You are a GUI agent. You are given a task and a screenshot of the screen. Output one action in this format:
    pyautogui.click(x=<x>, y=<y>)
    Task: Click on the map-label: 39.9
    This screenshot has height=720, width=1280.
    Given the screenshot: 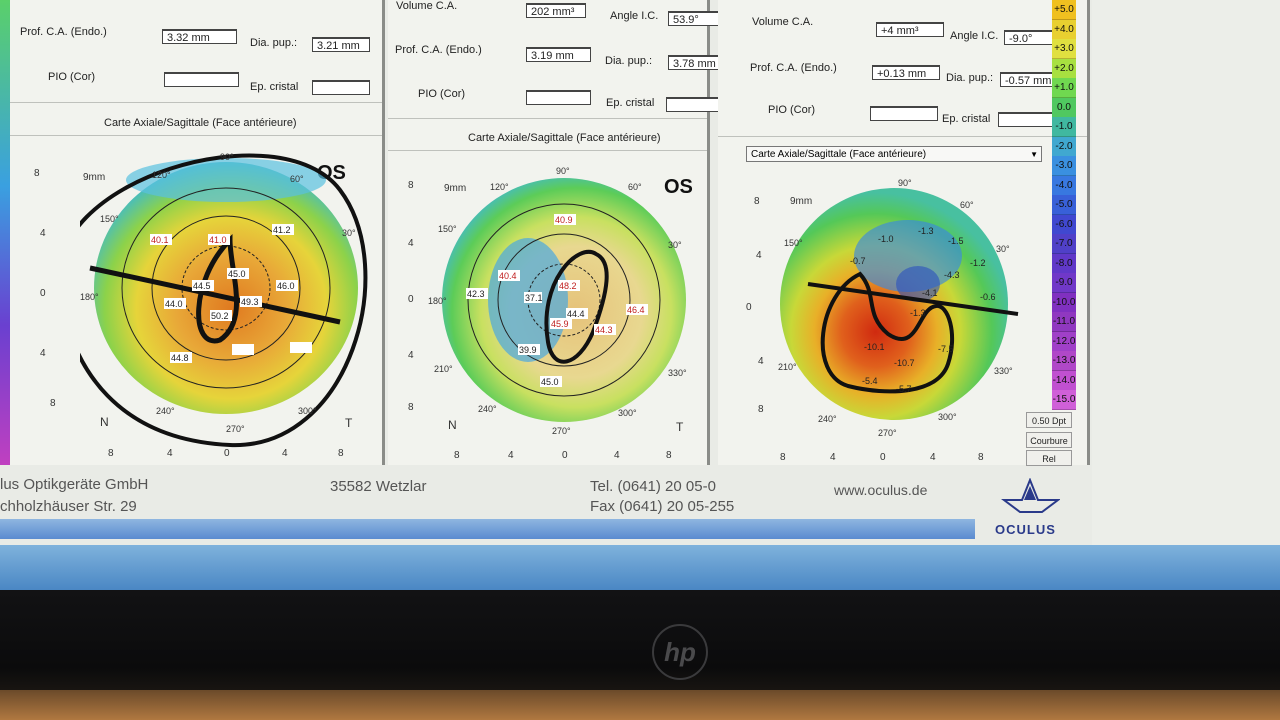 What is the action you would take?
    pyautogui.click(x=528, y=350)
    